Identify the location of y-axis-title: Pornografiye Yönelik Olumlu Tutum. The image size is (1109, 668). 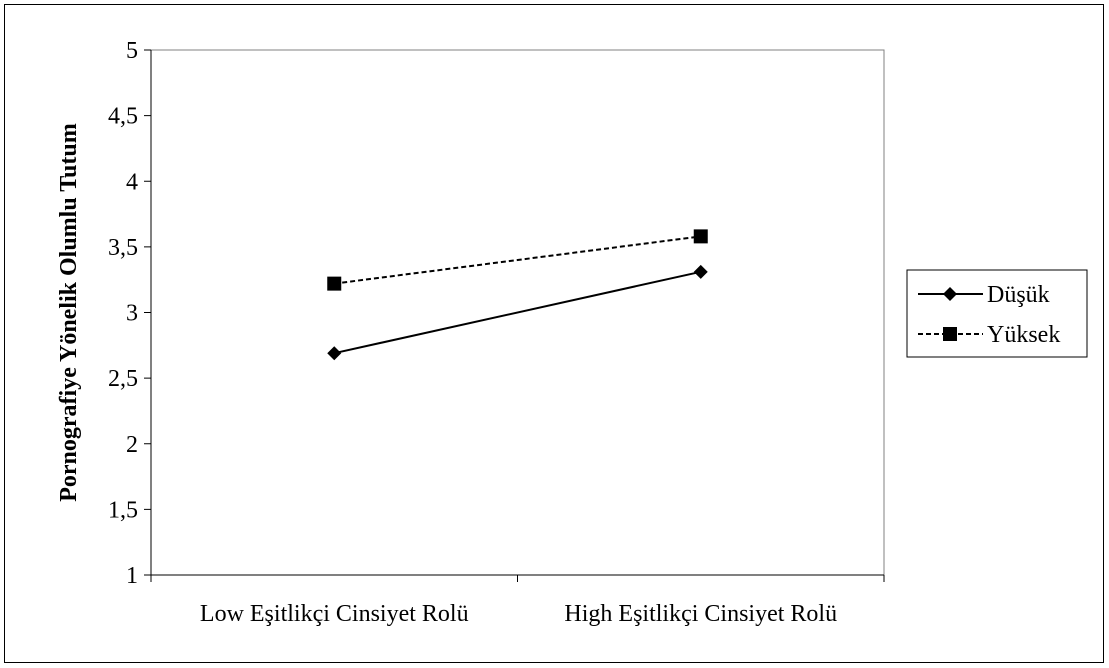
(69, 312).